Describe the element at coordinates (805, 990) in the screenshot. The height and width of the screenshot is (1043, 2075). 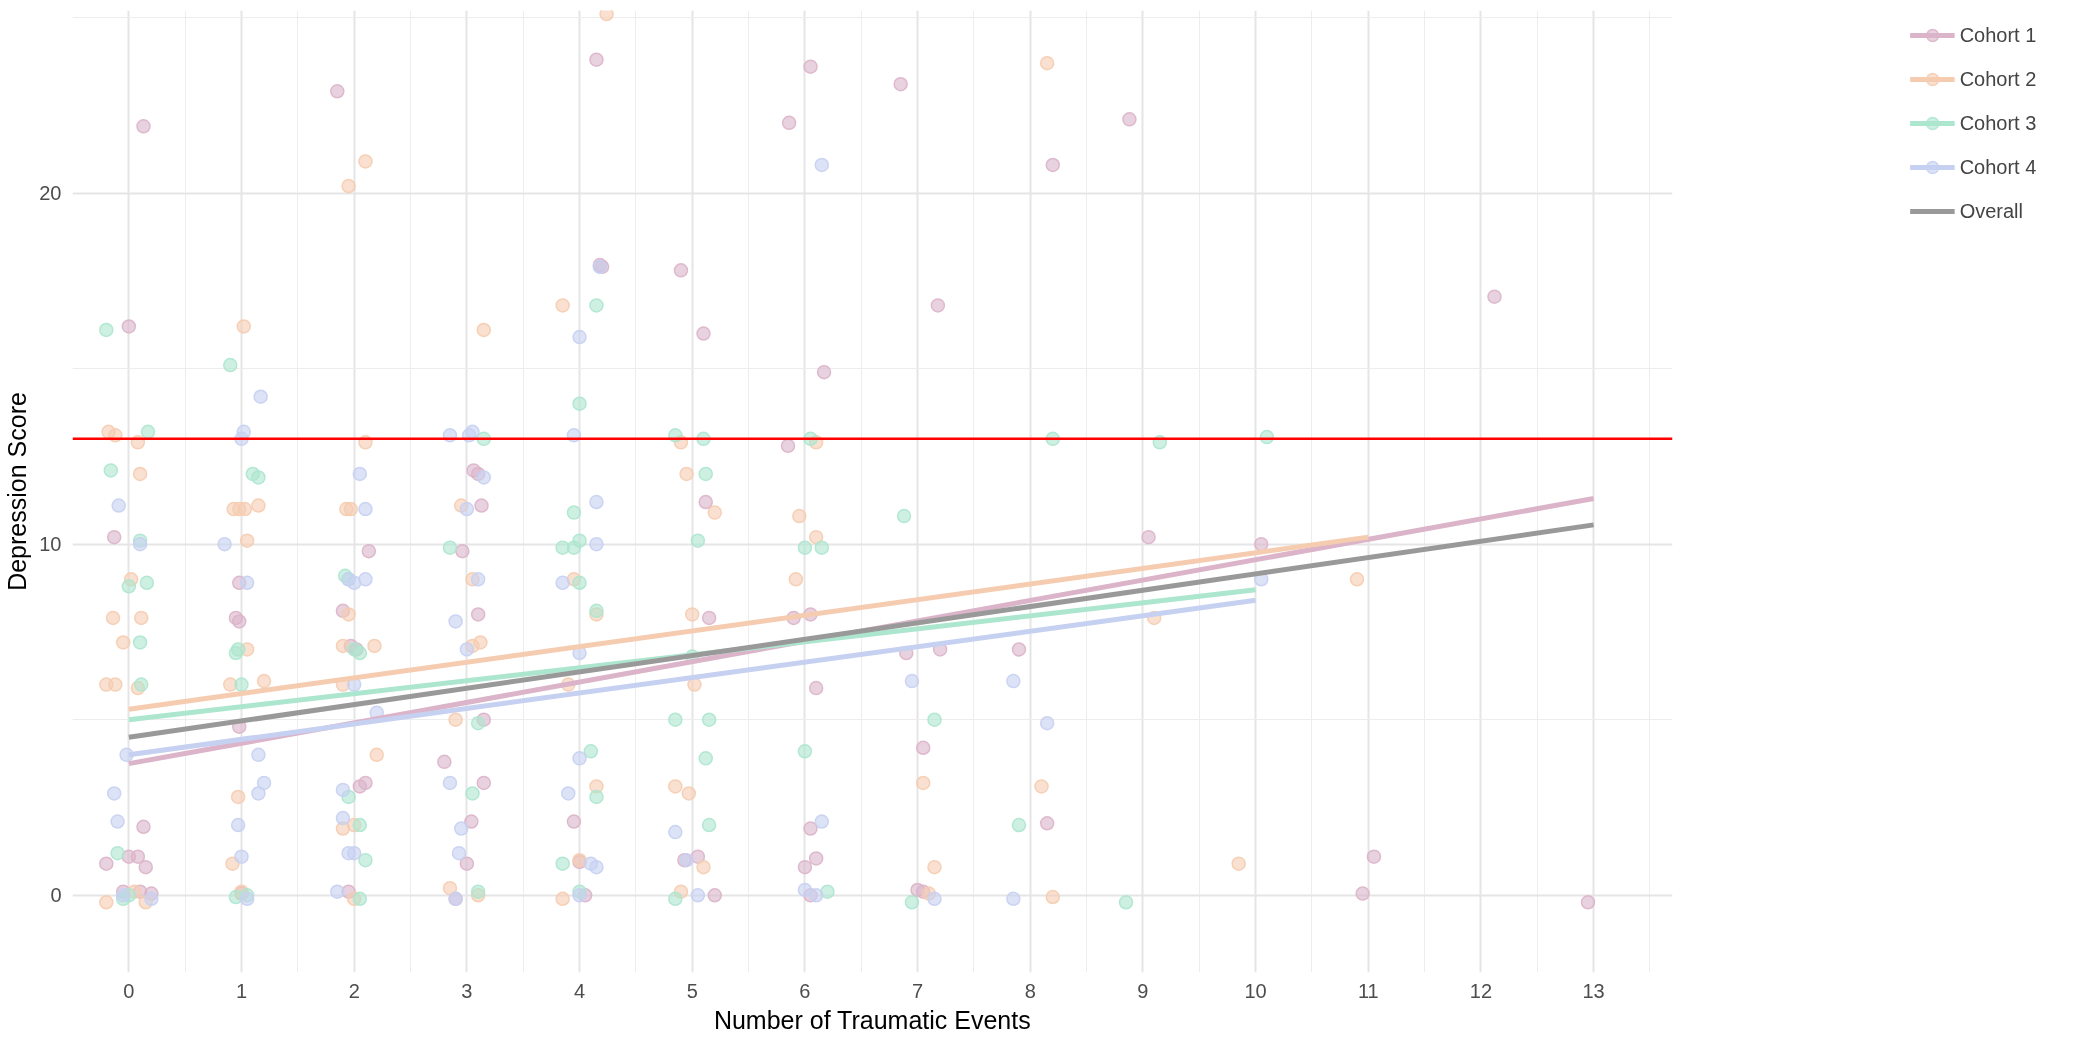
I see `x-tick-label: 6` at that location.